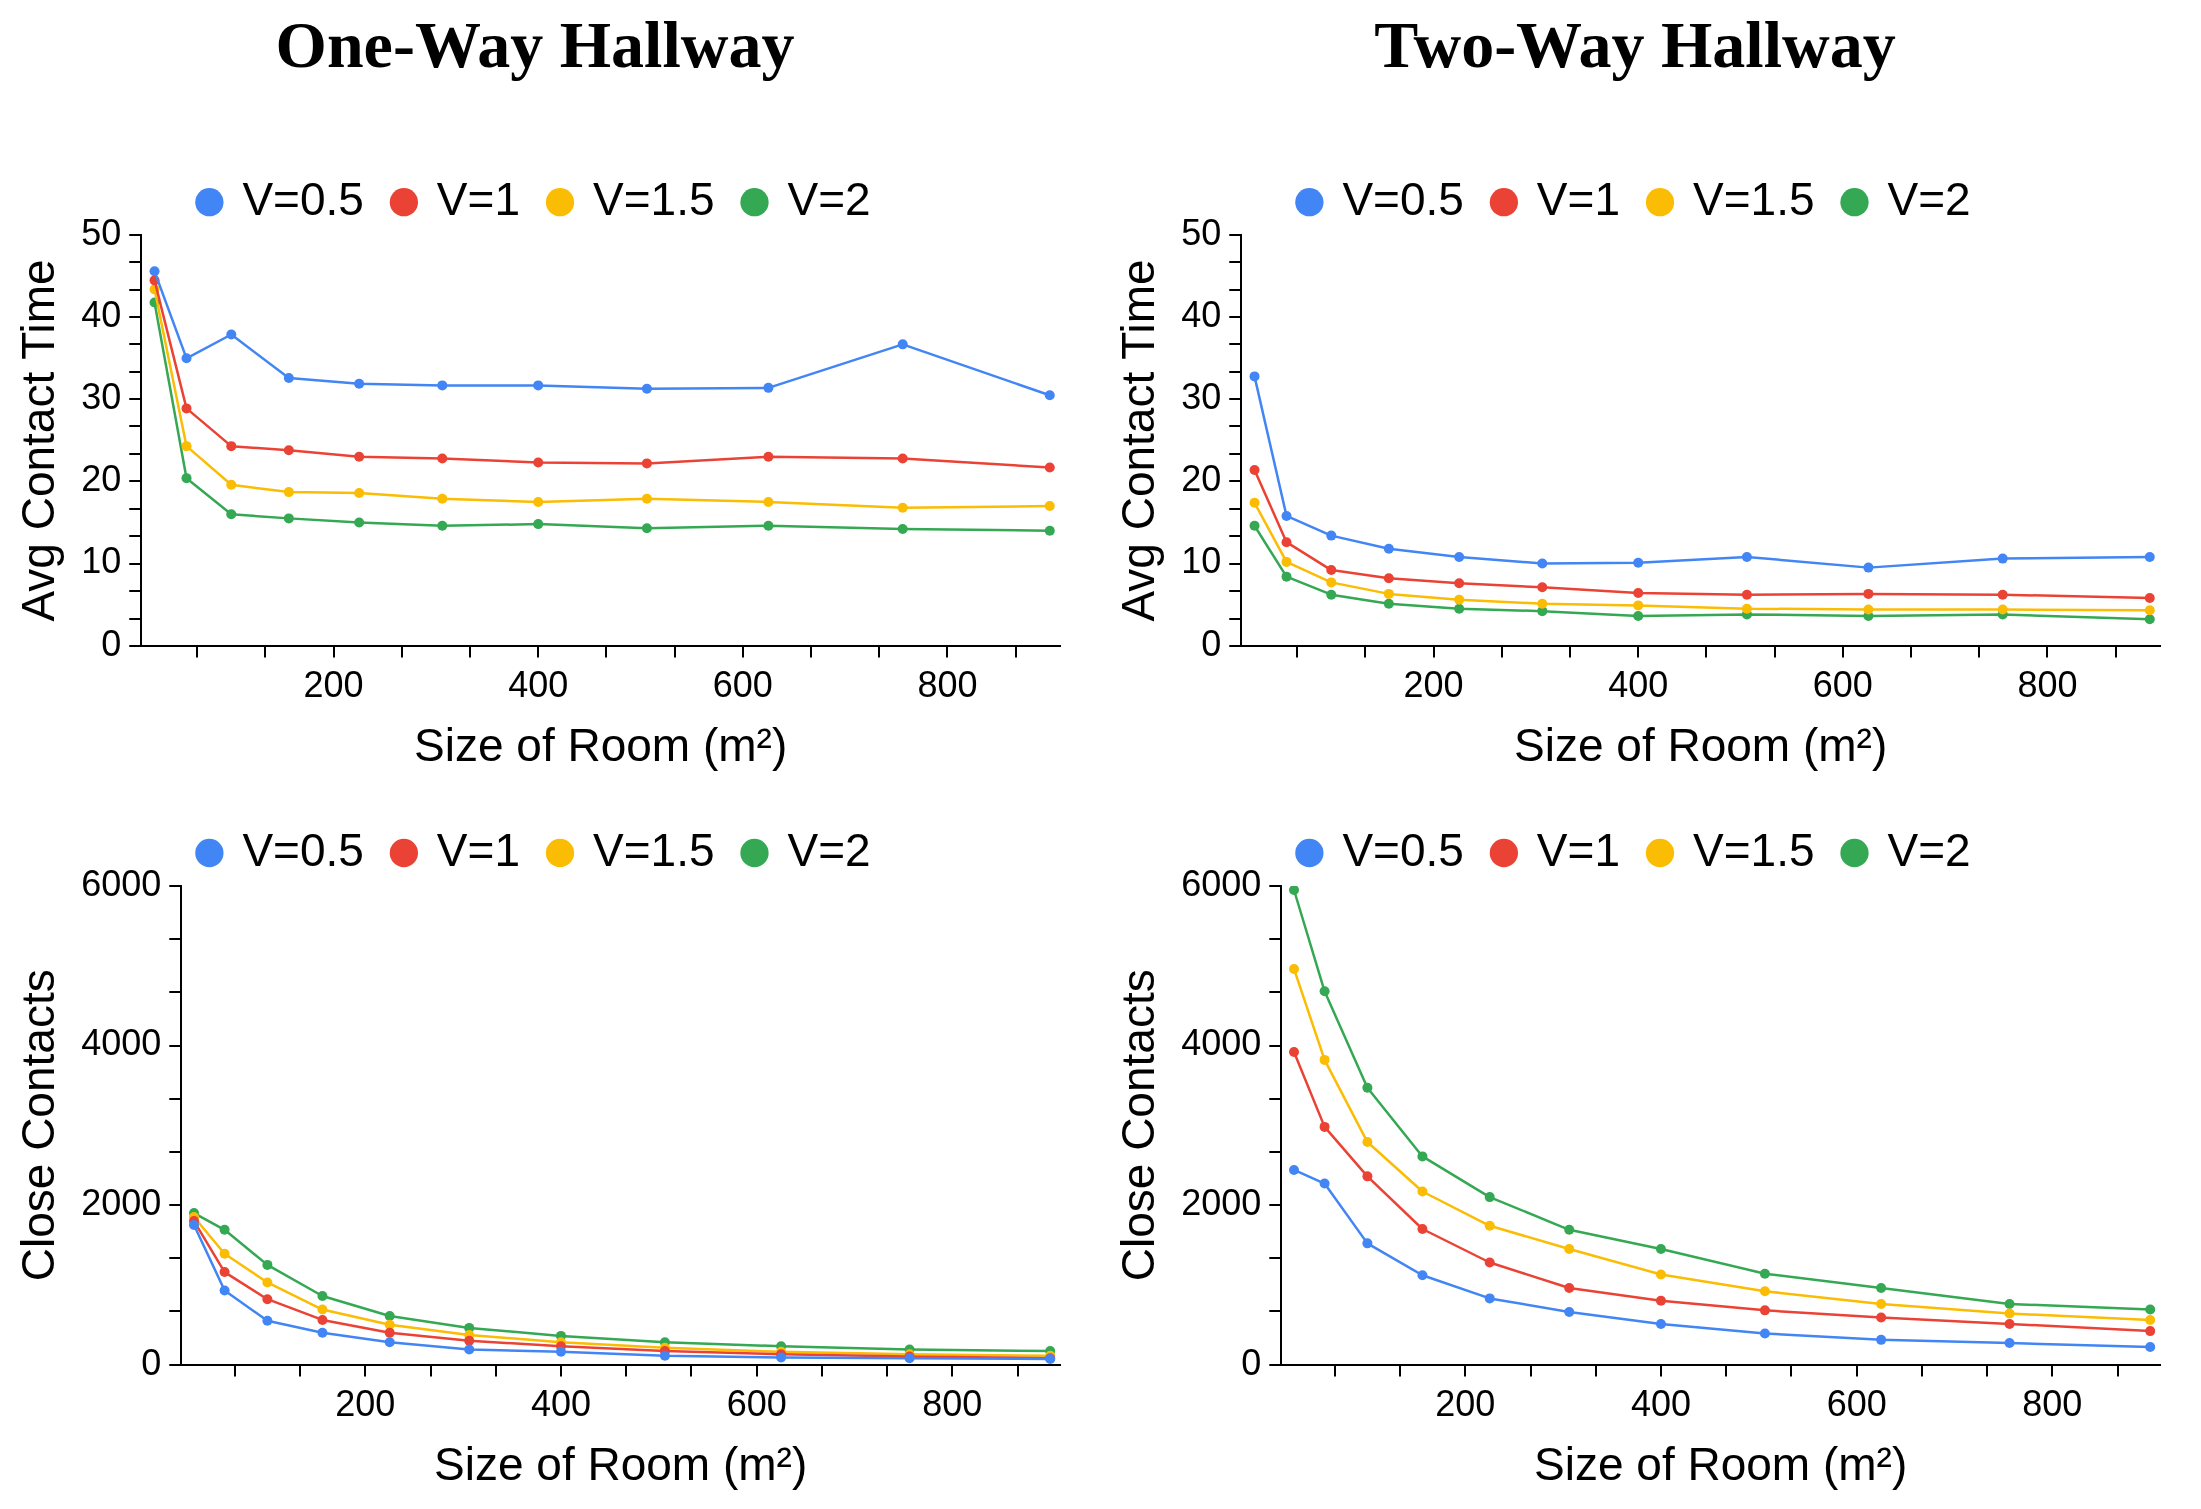 The height and width of the screenshot is (1509, 2201). I want to click on y-tick-label: 20, so click(101, 479).